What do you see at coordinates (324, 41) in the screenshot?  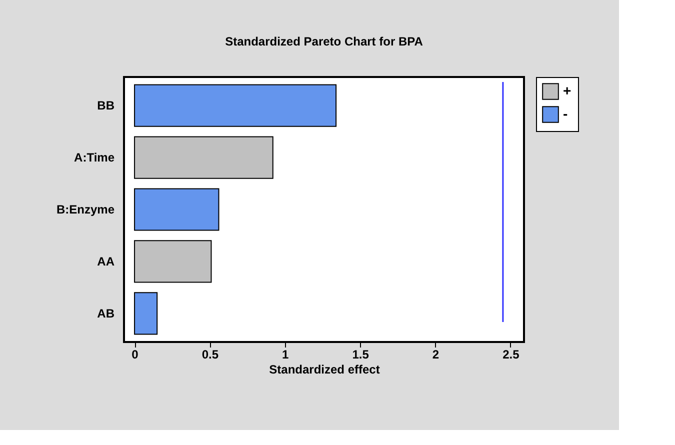 I see `chart-title: Standardized Pareto Chart for BPA` at bounding box center [324, 41].